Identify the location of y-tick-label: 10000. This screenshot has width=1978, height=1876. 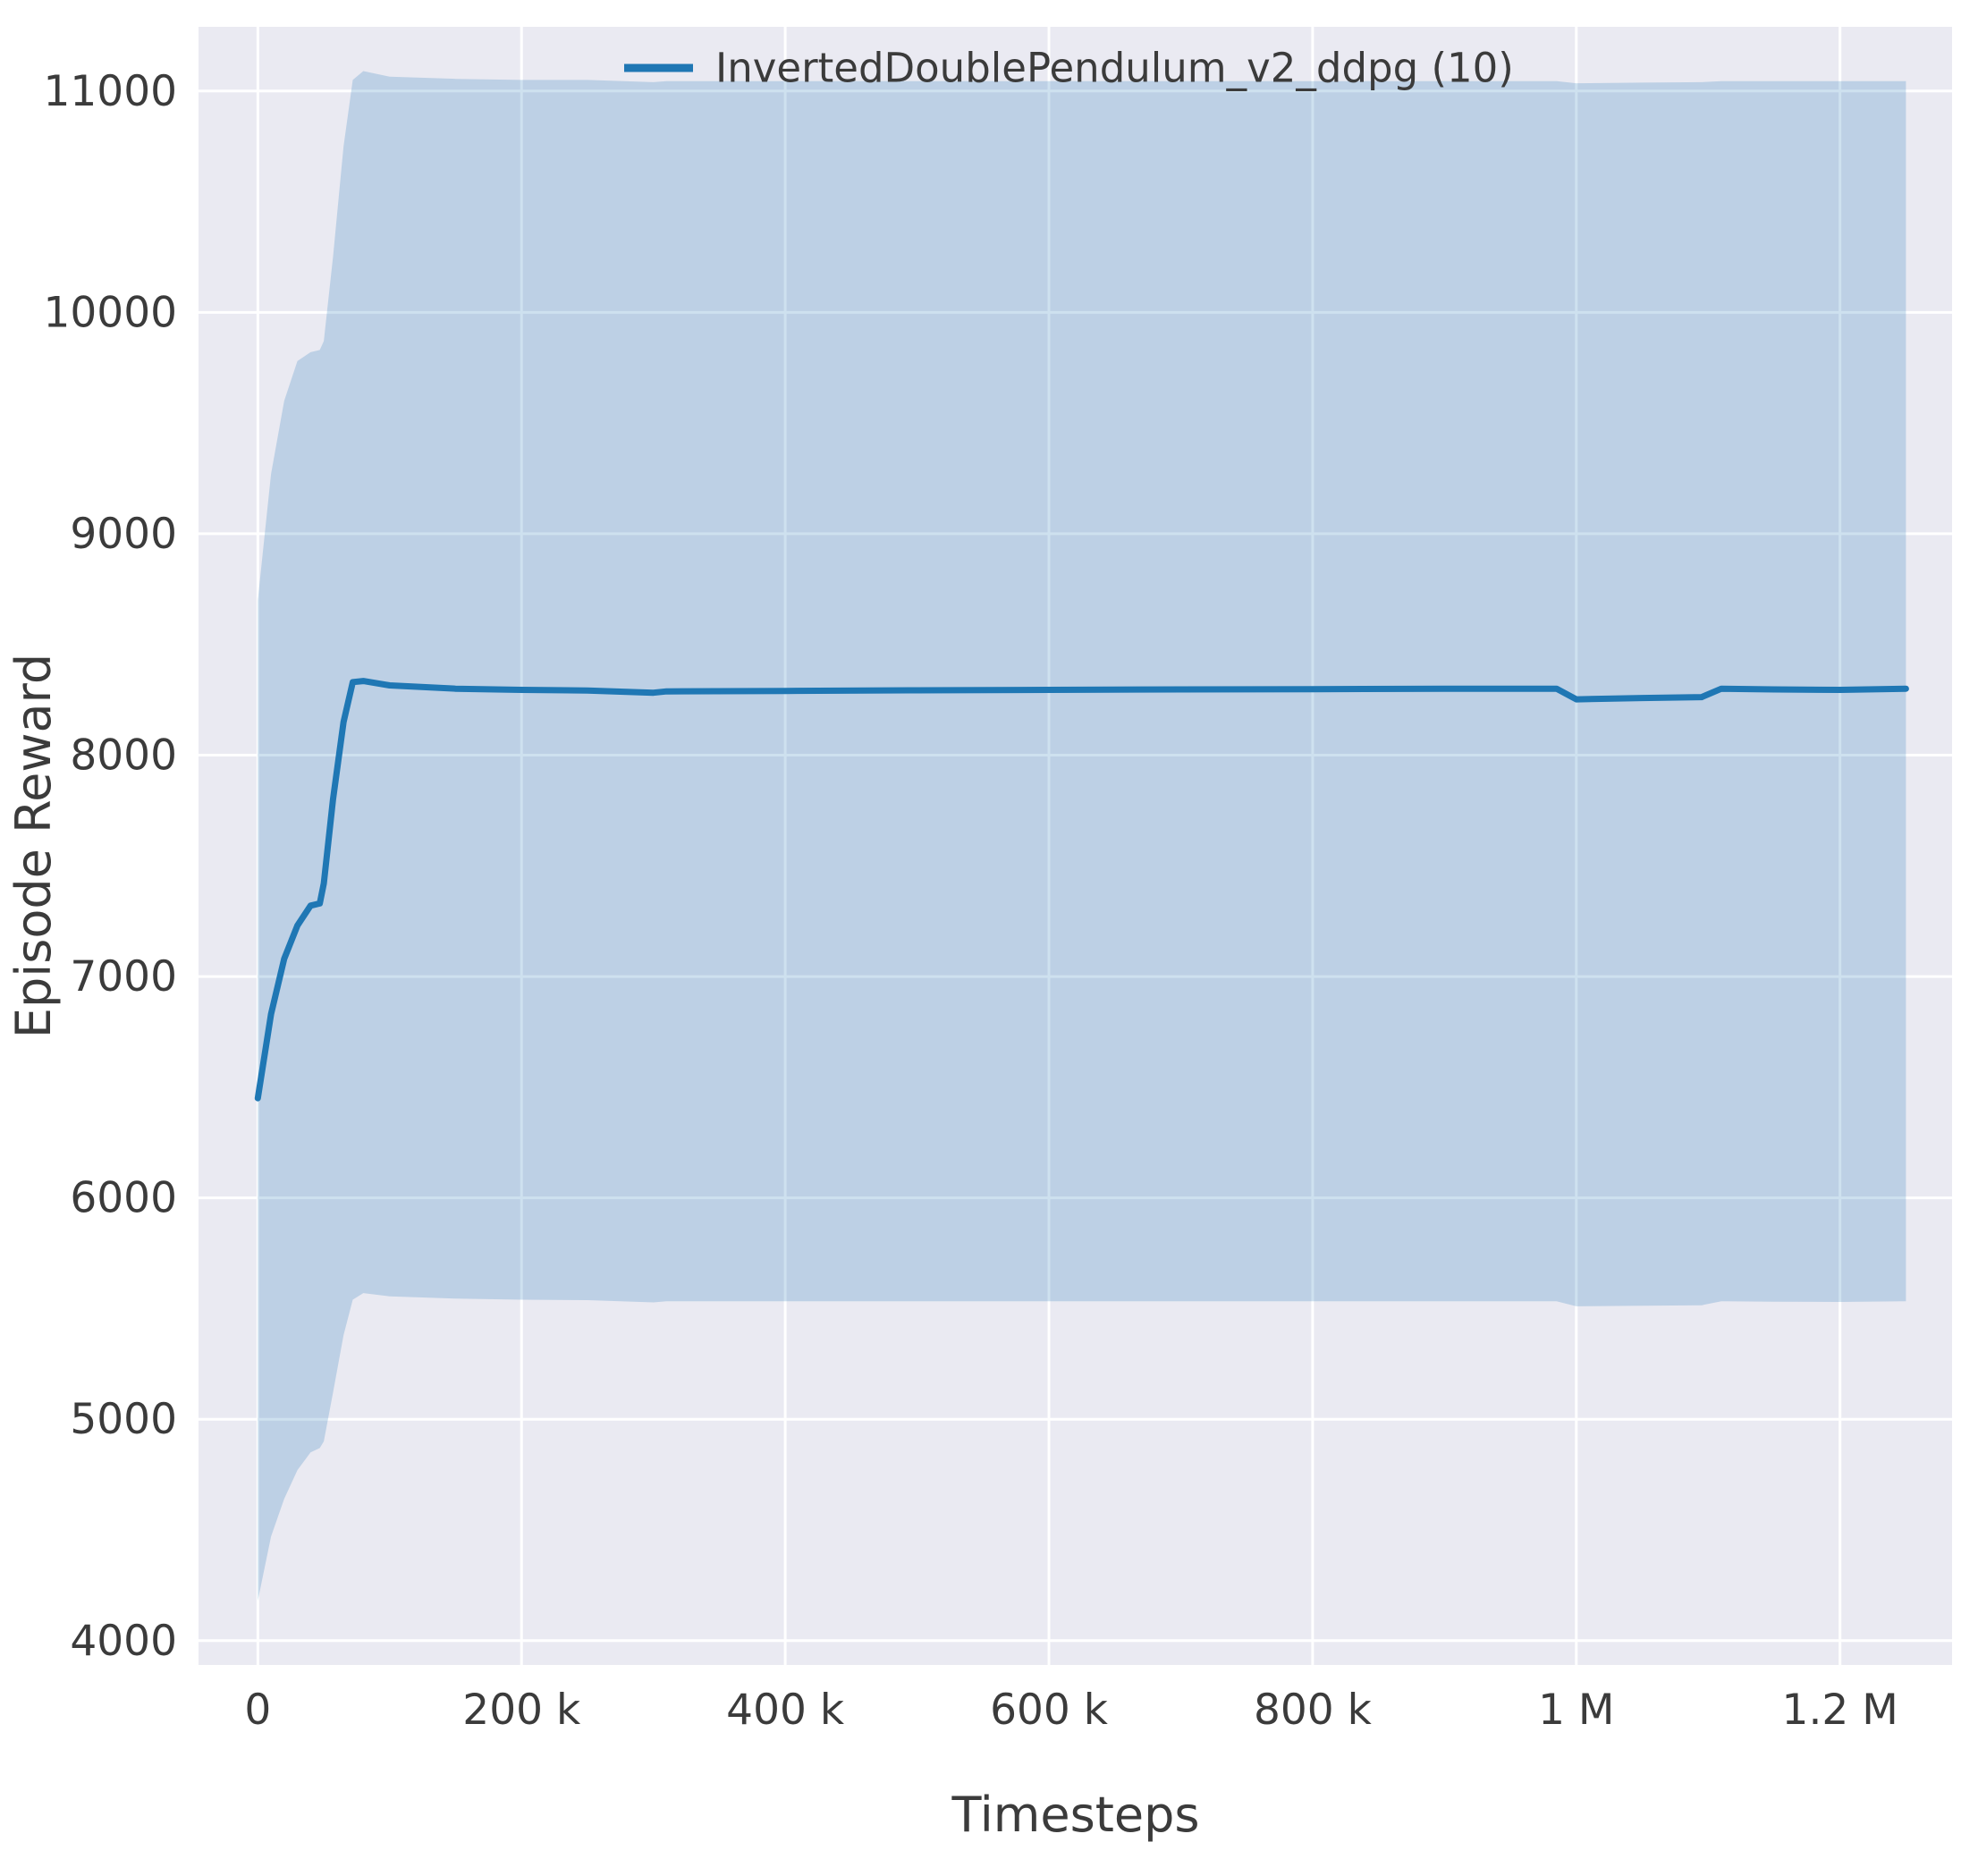
(110, 312).